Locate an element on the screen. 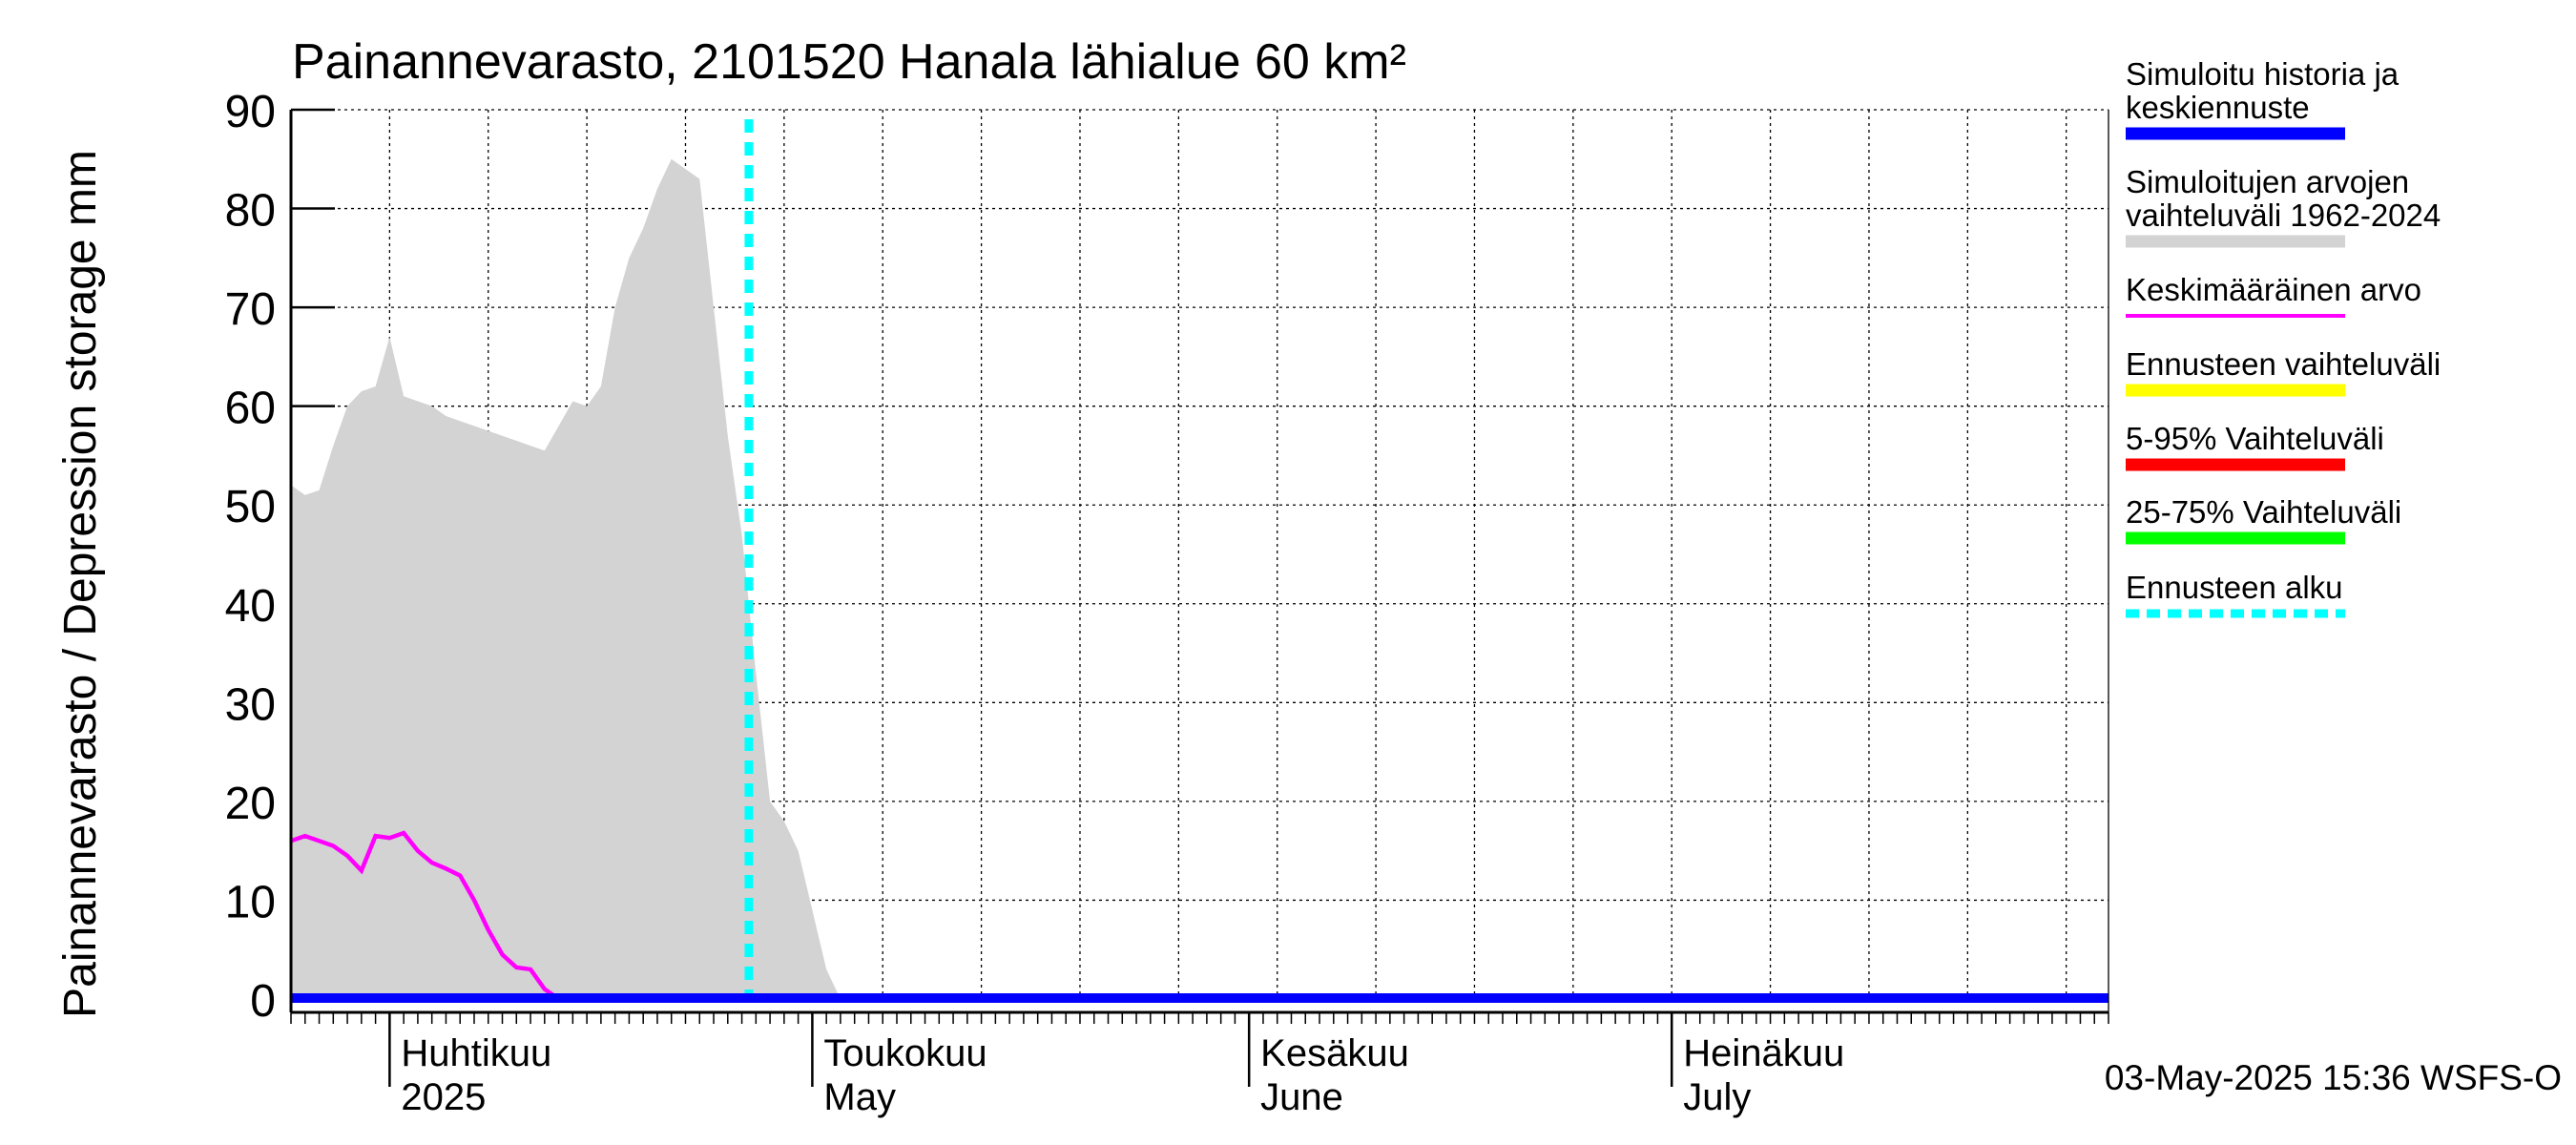 This screenshot has height=1145, width=2576. y-tick-label: 60 is located at coordinates (250, 409).